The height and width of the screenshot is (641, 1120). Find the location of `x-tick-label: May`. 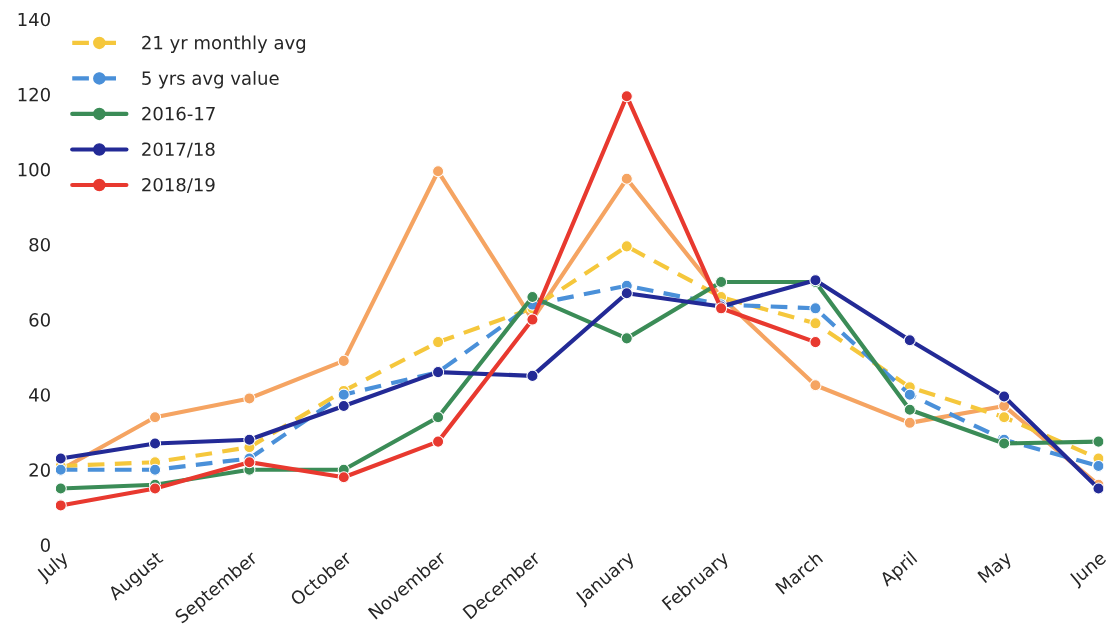

x-tick-label: May is located at coordinates (996, 568).